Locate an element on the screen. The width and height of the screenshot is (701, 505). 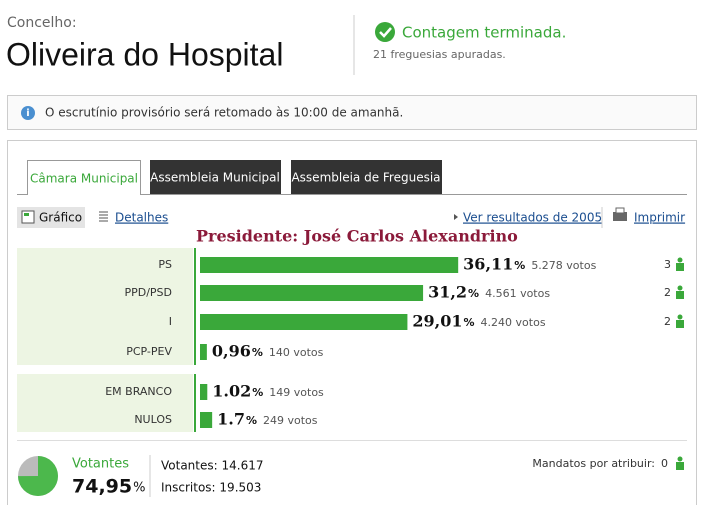
details-link: Detalhes is located at coordinates (141, 218).